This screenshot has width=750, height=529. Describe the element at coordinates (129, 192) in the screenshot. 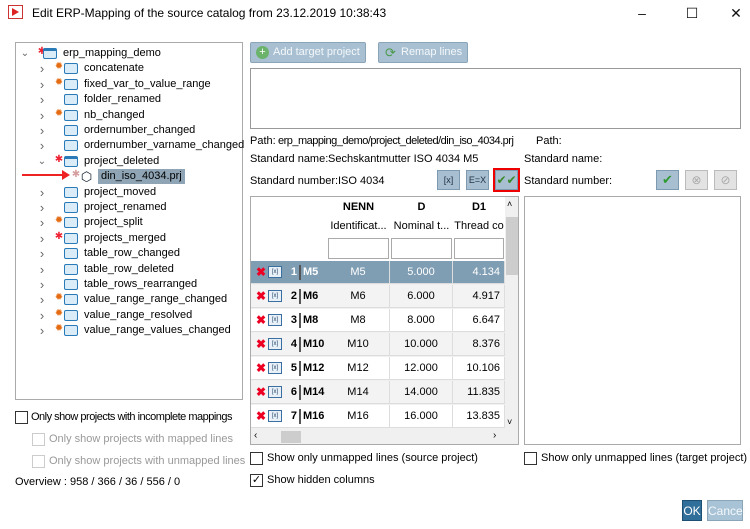

I see `tree-item: › project_moved` at that location.